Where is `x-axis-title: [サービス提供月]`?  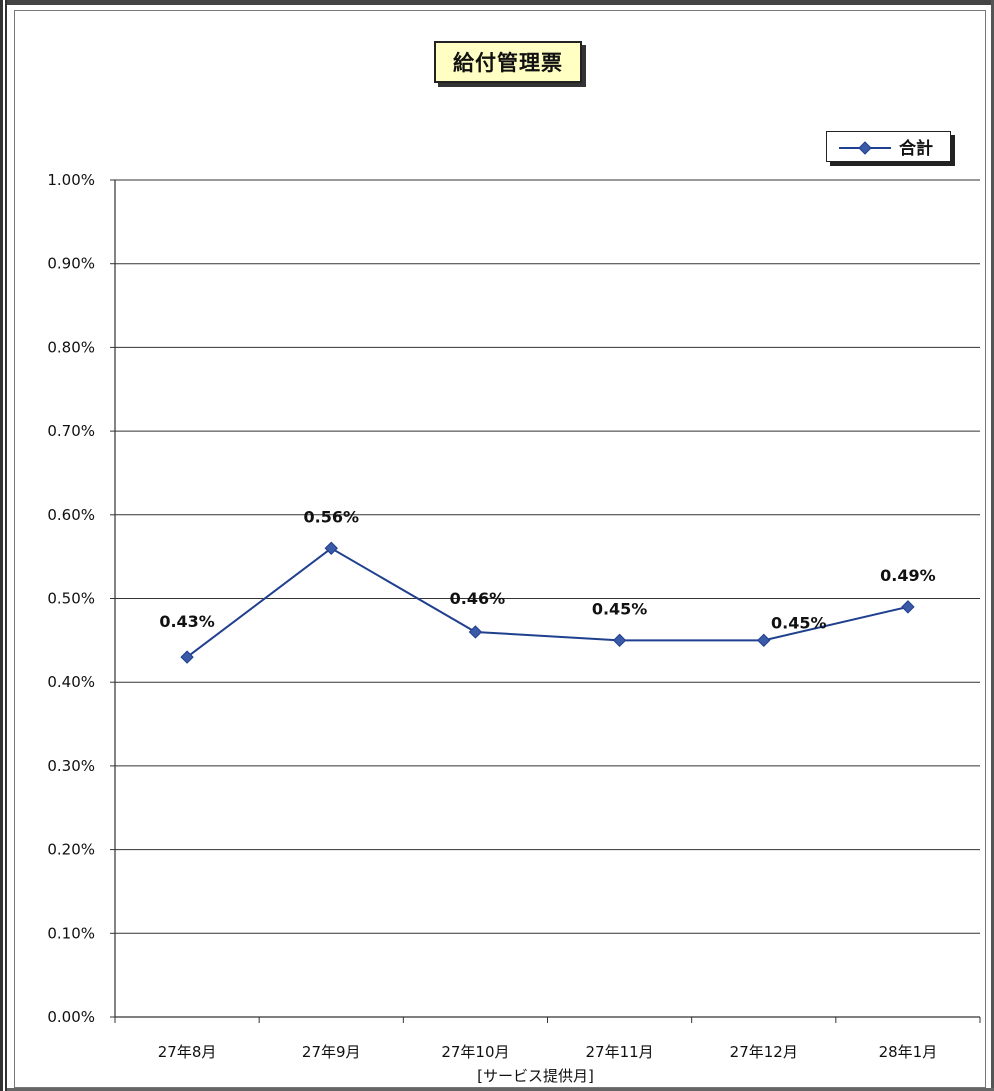 x-axis-title: [サービス提供月] is located at coordinates (535, 1076).